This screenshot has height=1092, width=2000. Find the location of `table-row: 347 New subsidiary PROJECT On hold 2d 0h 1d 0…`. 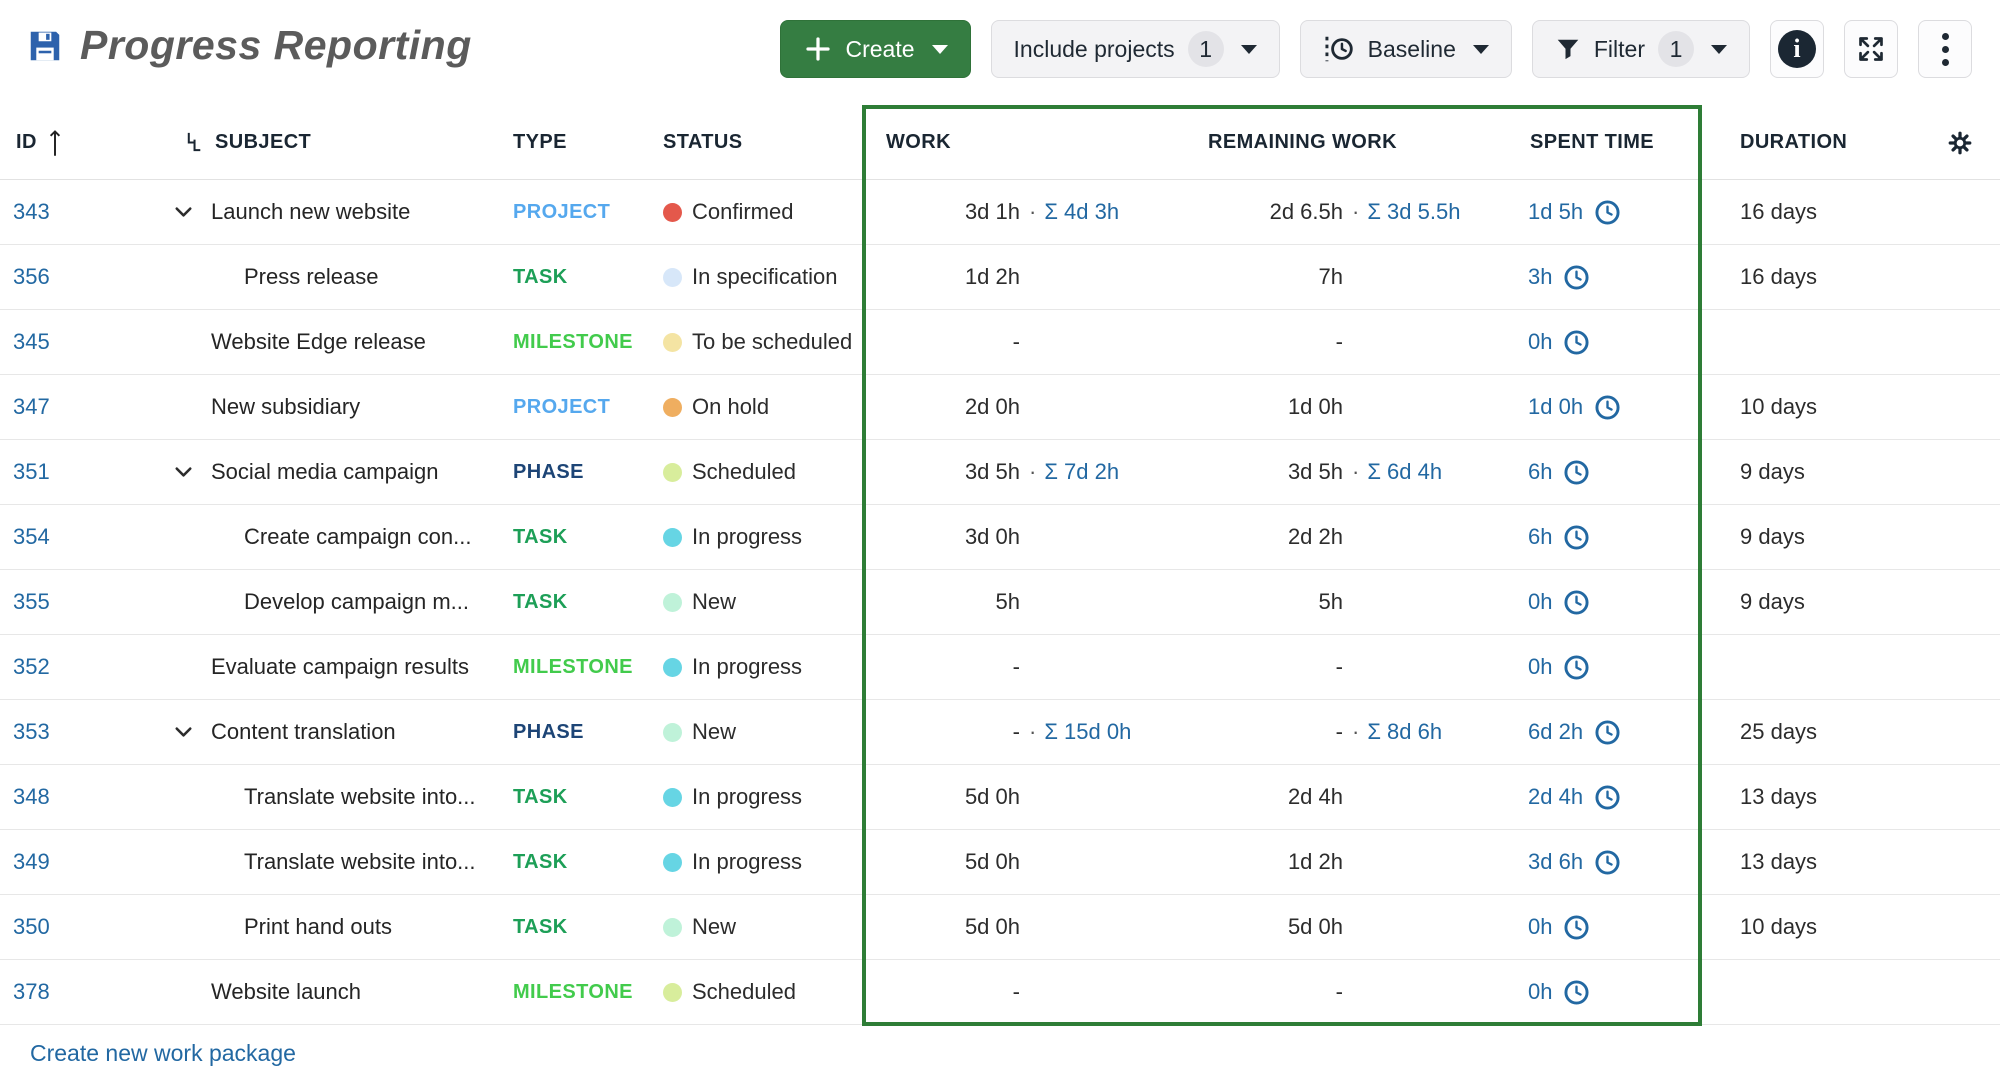

table-row: 347 New subsidiary PROJECT On hold 2d 0h 1d 0… is located at coordinates (1000, 407).